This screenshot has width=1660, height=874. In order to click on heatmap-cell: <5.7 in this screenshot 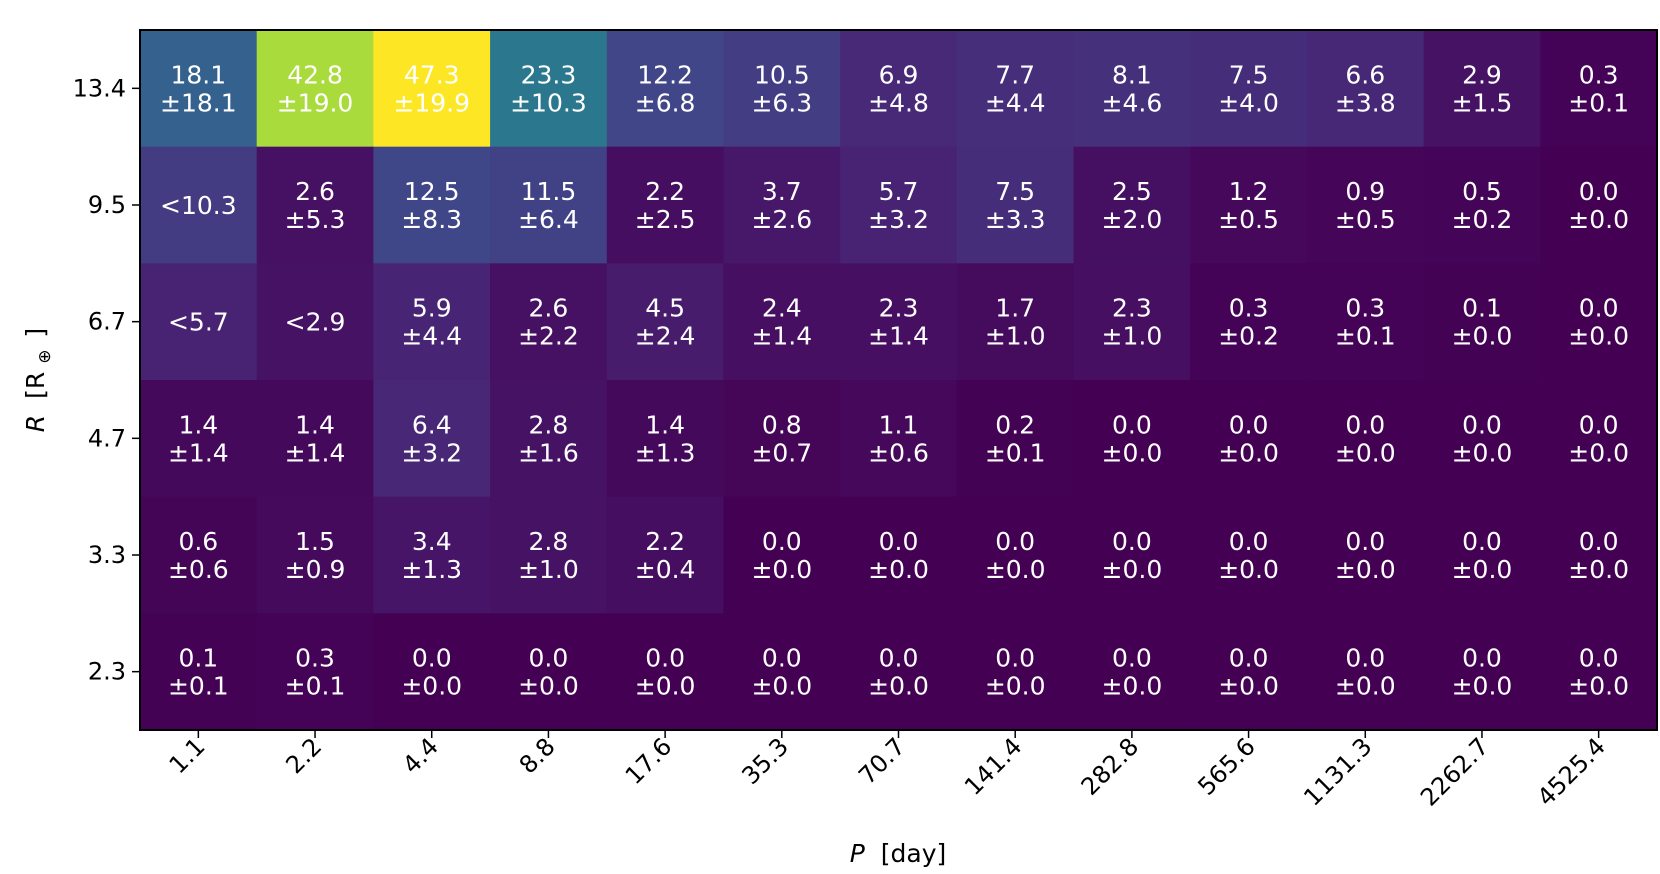, I will do `click(199, 322)`.